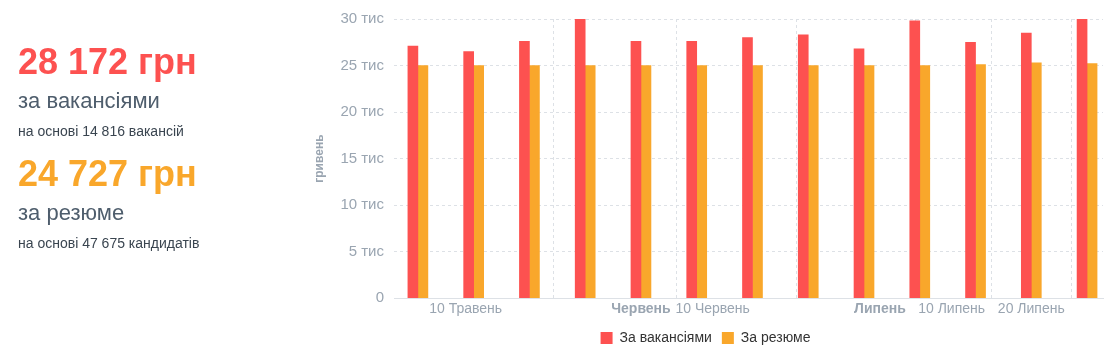  Describe the element at coordinates (362, 18) in the screenshot. I see `y-tick-label: 30 тис` at that location.